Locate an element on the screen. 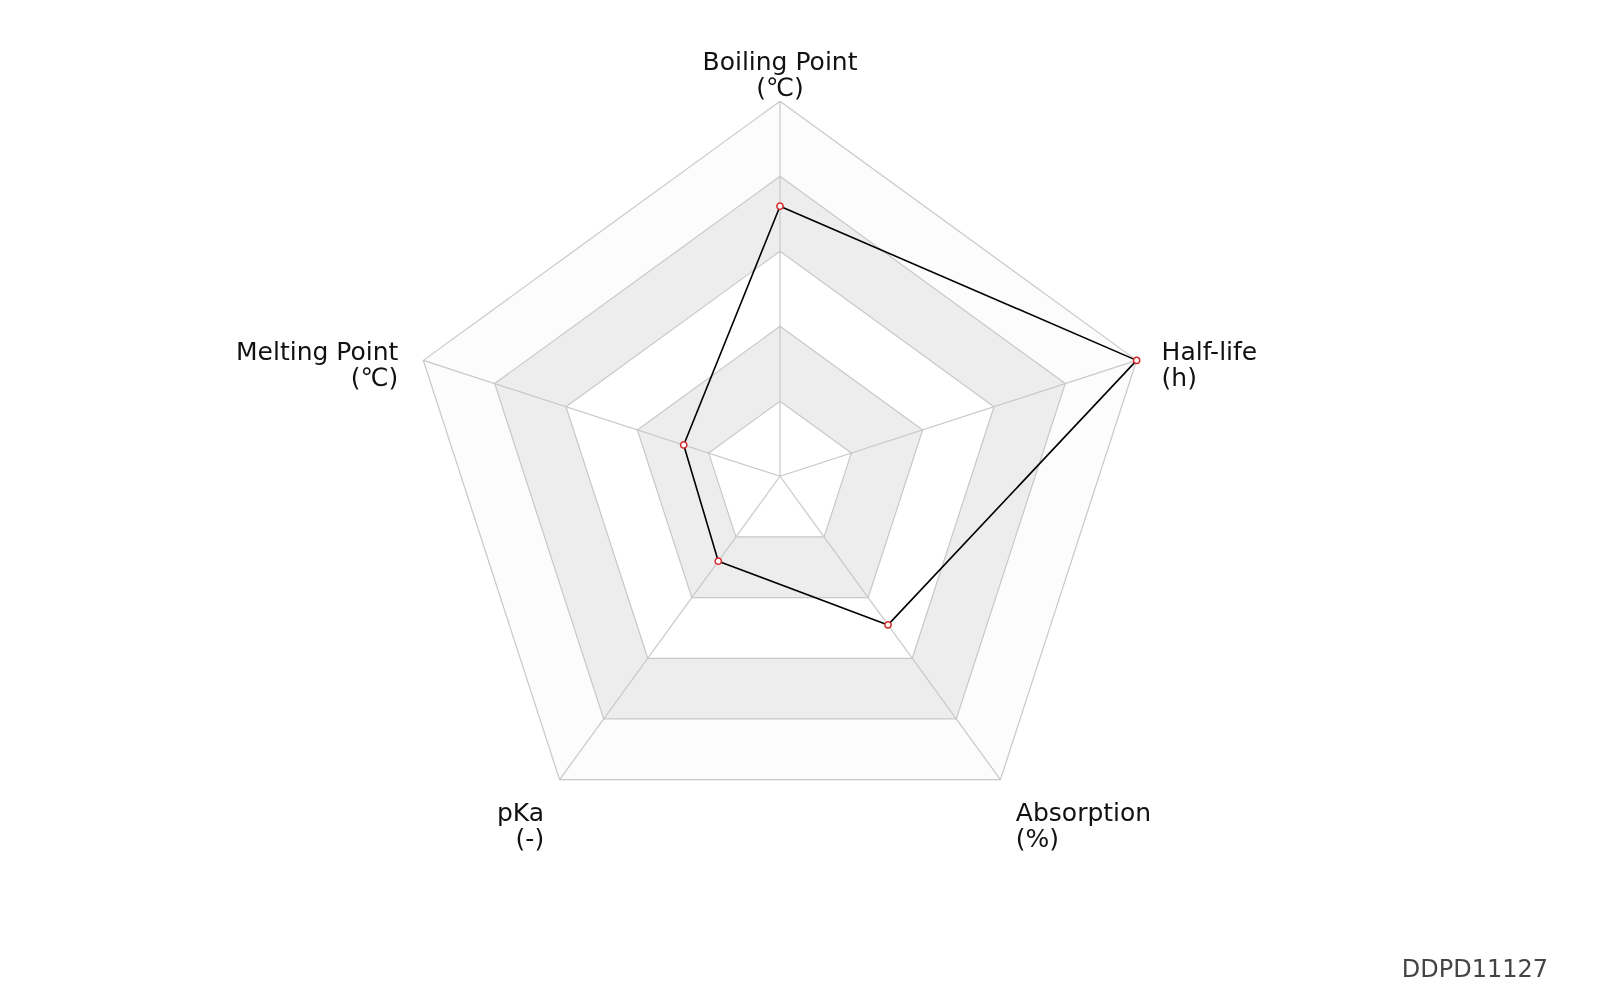 This screenshot has height=1000, width=1600. text: DDPD11127 is located at coordinates (1474, 969).